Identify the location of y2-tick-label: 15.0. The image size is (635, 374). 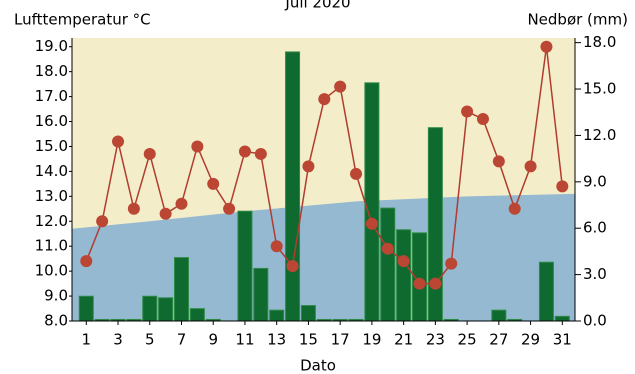
(599, 89).